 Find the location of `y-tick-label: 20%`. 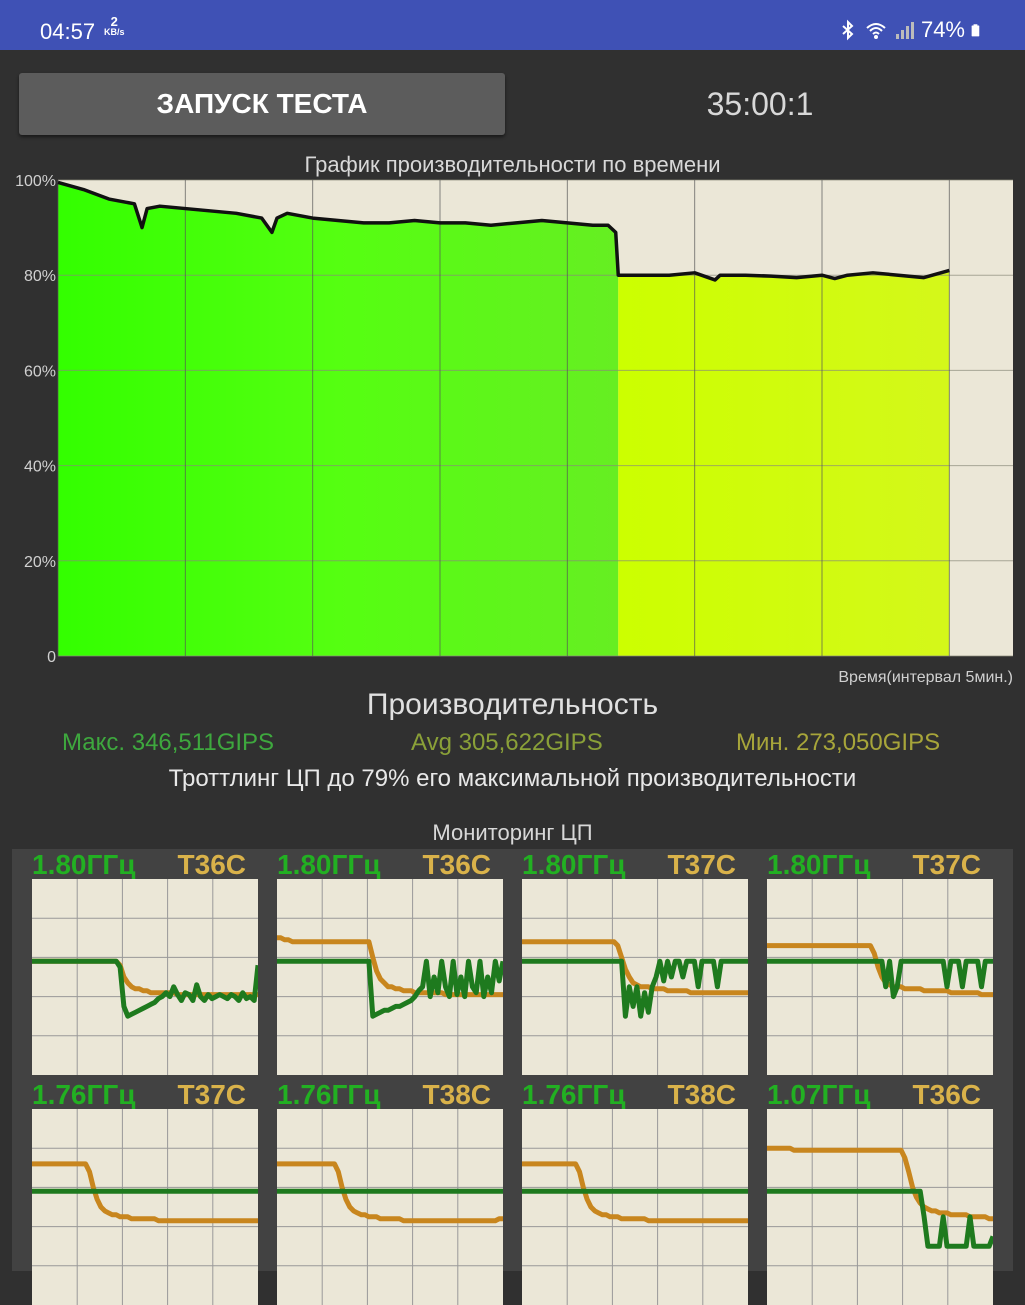

y-tick-label: 20% is located at coordinates (40, 562).